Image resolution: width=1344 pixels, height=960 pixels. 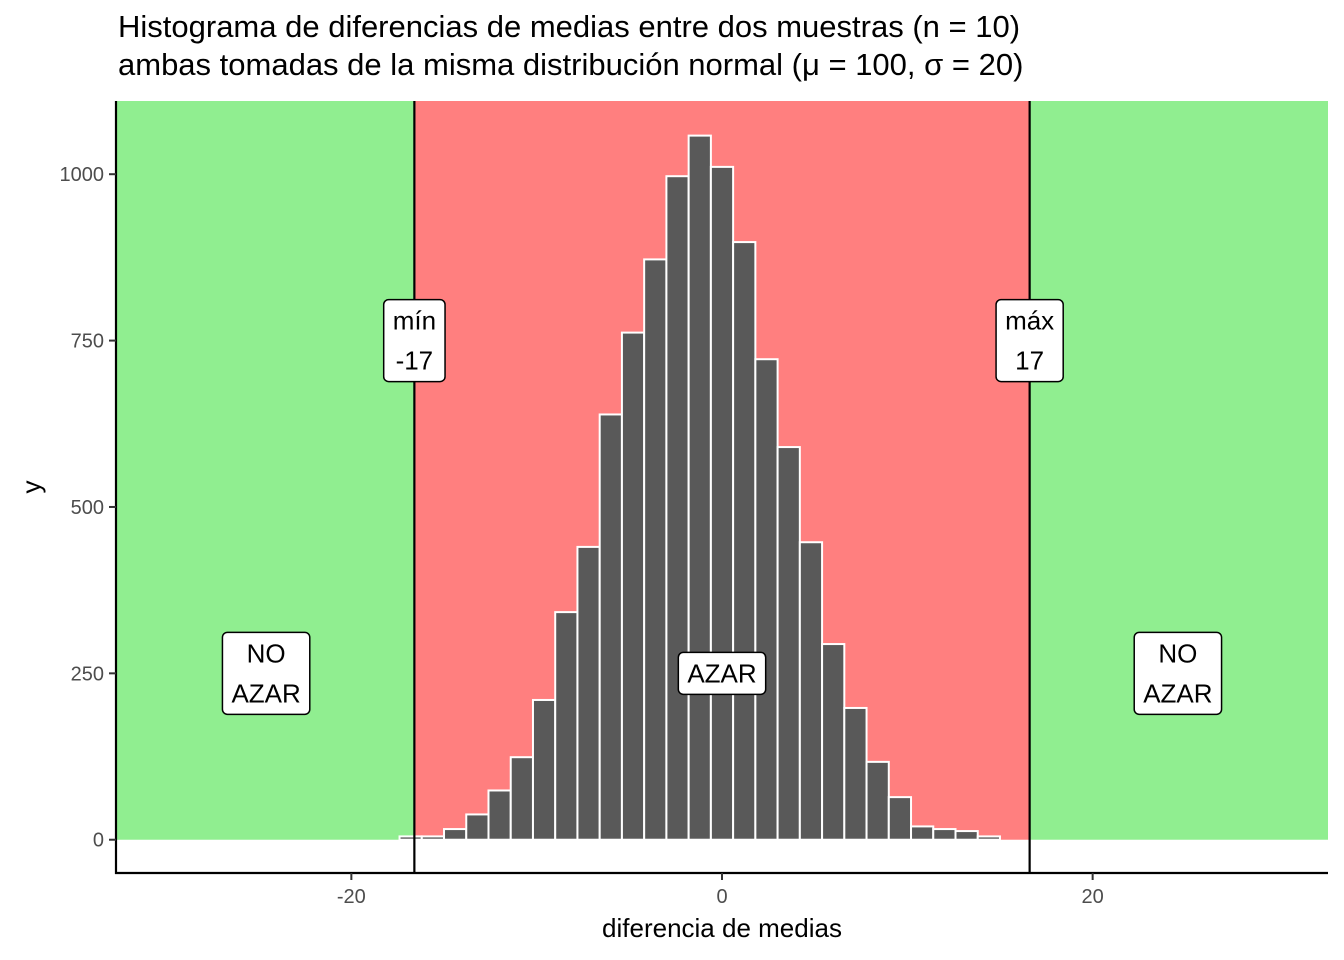 I want to click on threshold-label-2-text: máx, so click(x=1029, y=321).